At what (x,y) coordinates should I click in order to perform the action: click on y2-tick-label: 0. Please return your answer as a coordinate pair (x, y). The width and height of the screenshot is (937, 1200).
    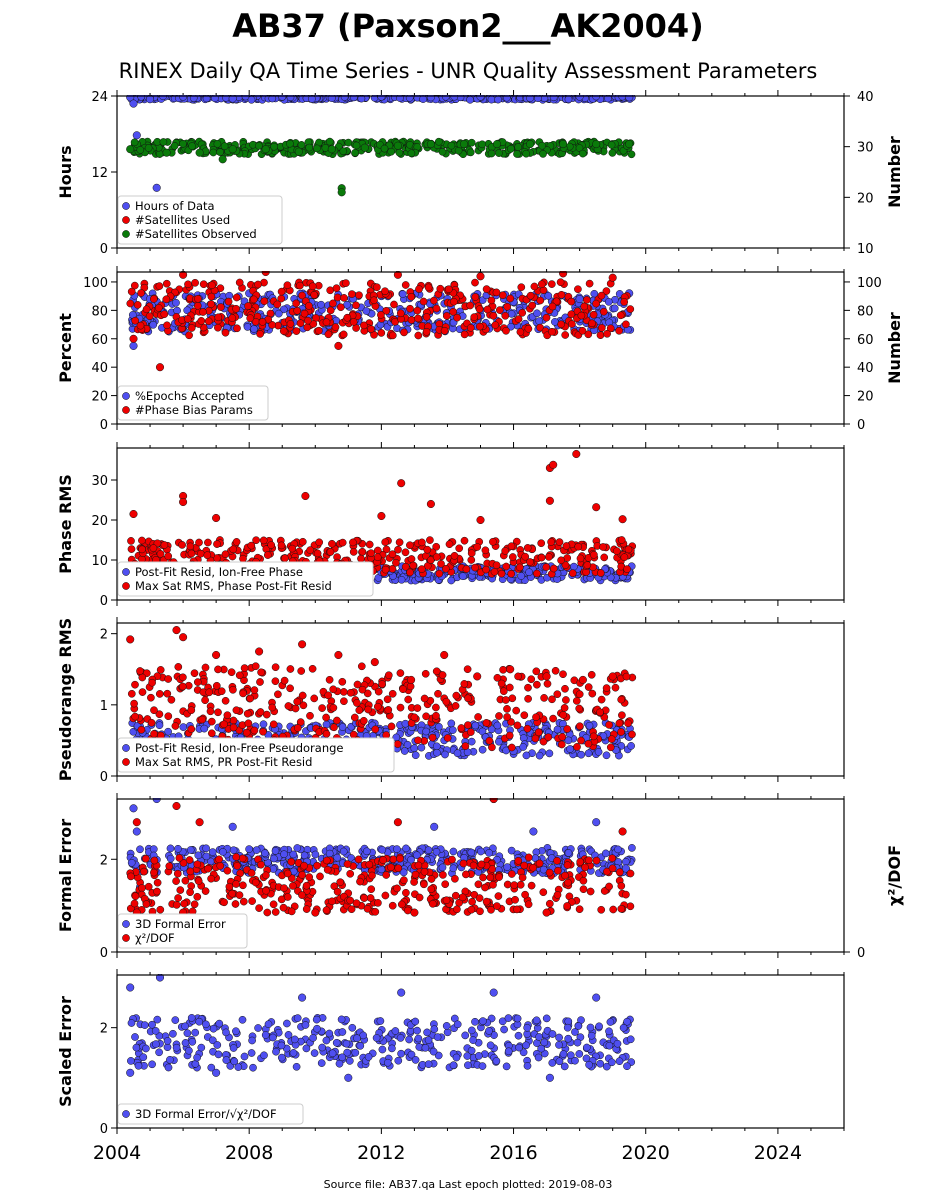
    Looking at the image, I should click on (861, 953).